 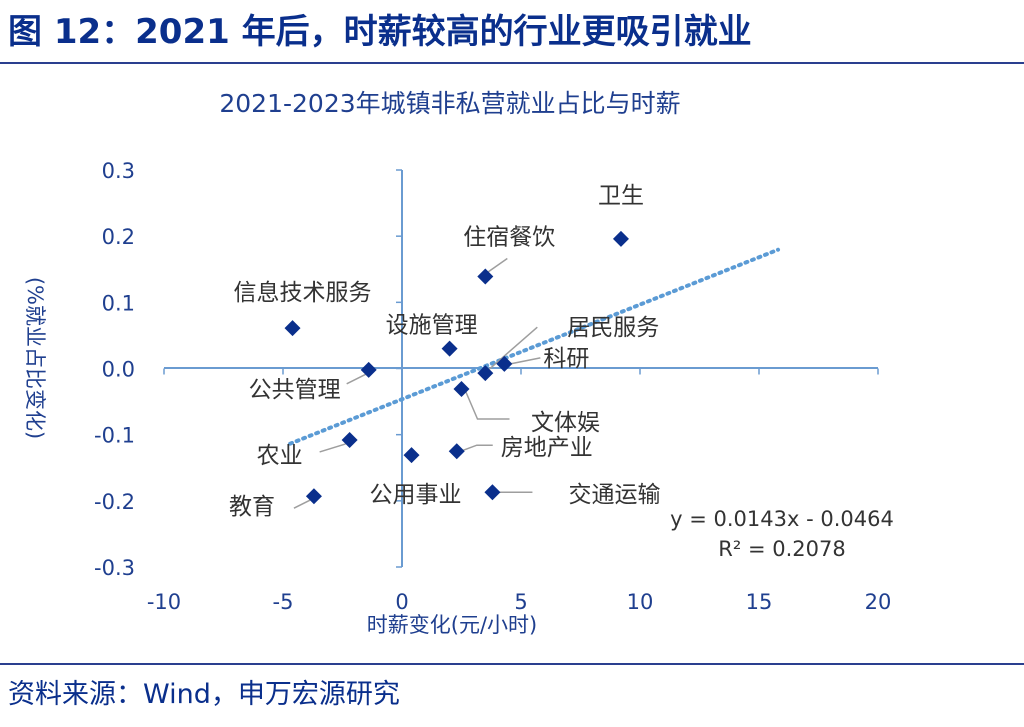 I want to click on x-tick-label: 20, so click(x=878, y=602).